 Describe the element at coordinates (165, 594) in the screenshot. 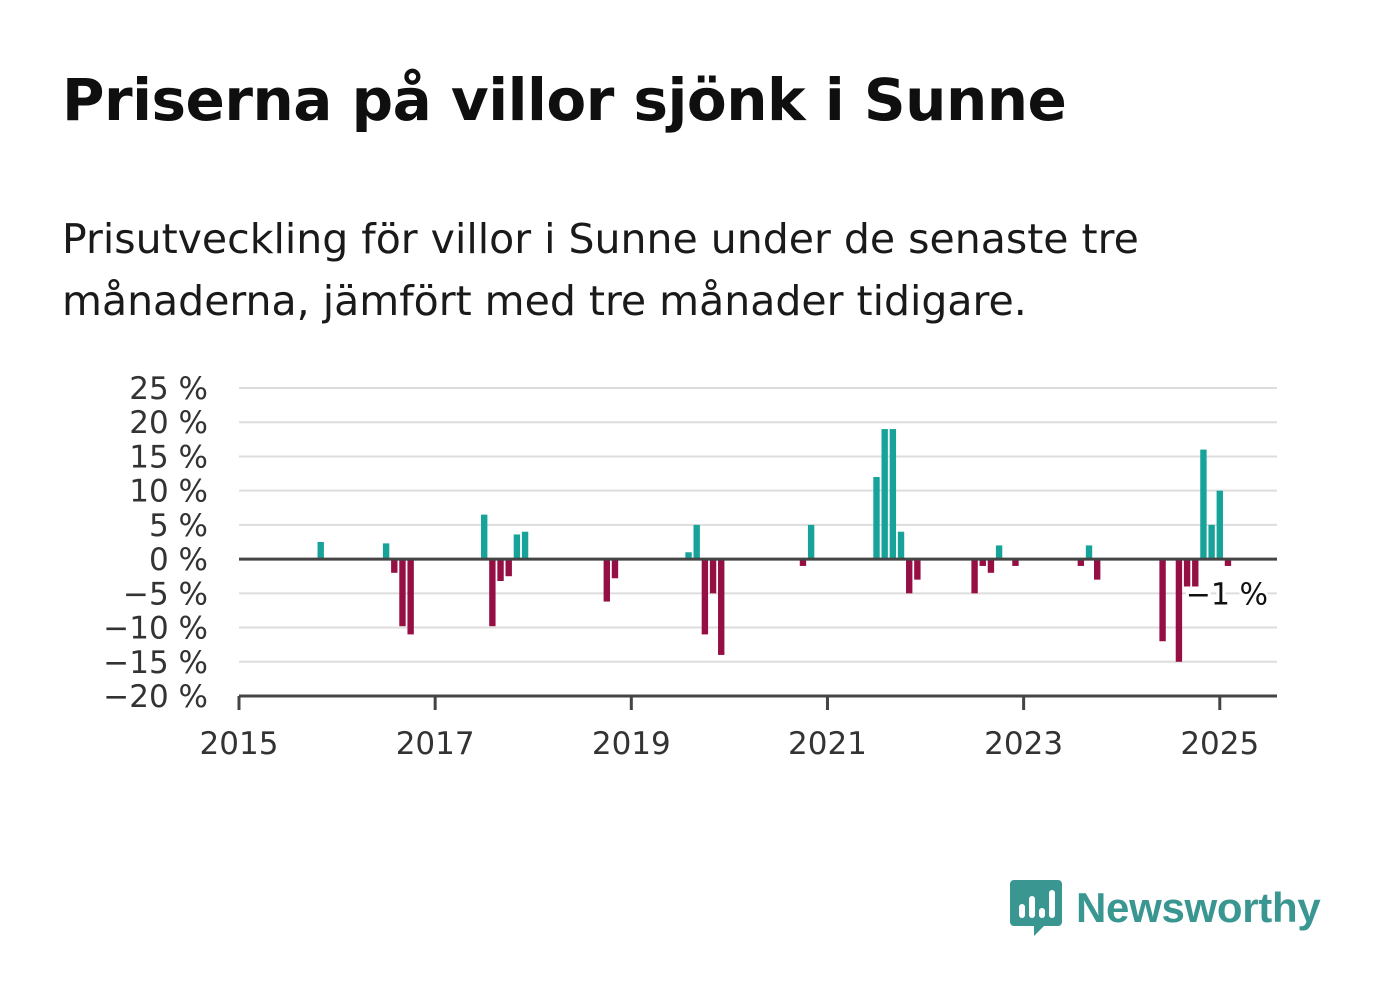

I see `y-tick-label: −5 %` at that location.